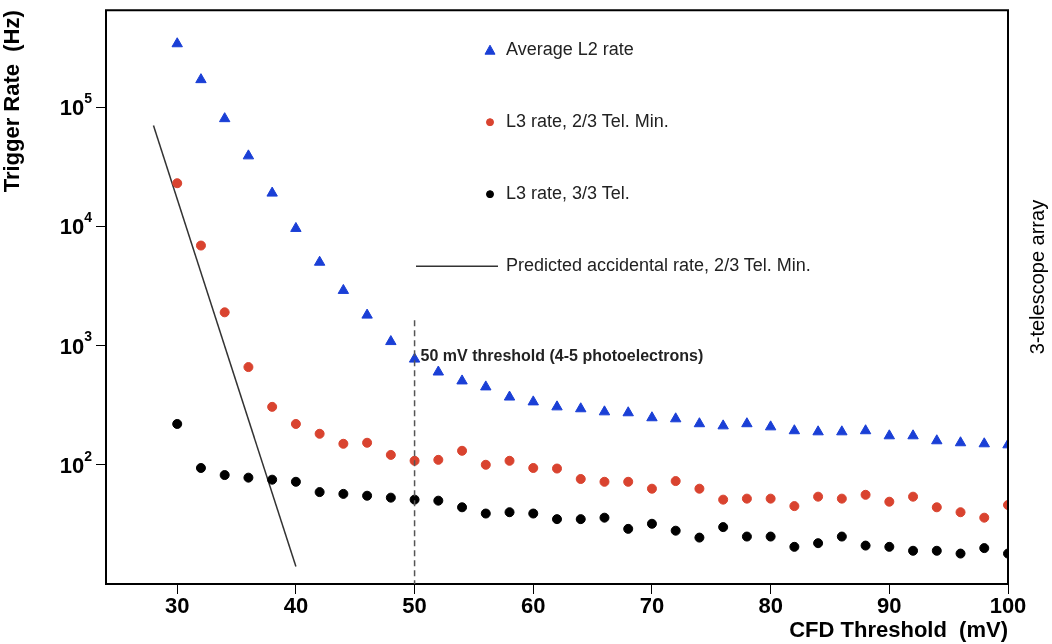  Describe the element at coordinates (568, 193) in the screenshot. I see `legend-label: L3 rate, 3/3 Tel.` at that location.